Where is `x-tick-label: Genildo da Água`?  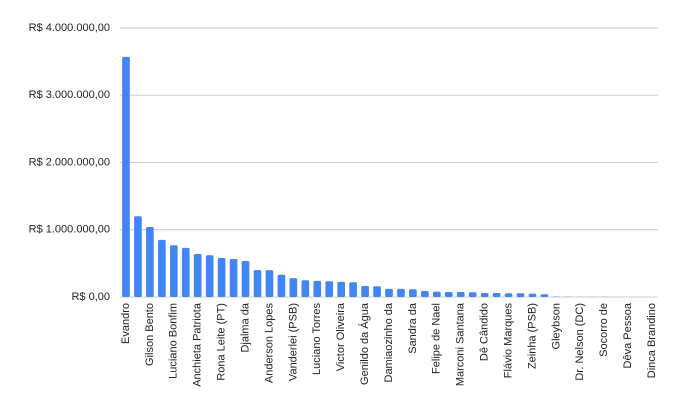 x-tick-label: Genildo da Água is located at coordinates (364, 343).